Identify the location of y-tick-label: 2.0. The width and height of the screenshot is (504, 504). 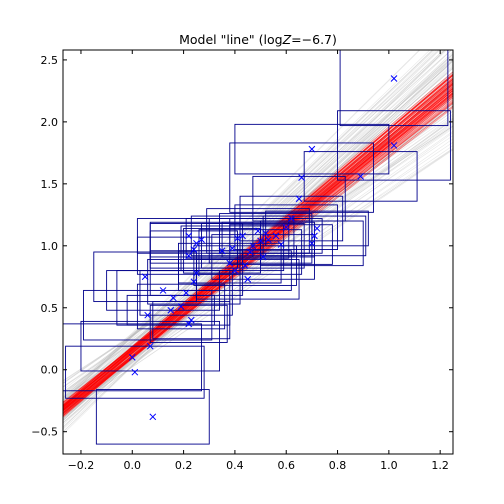
(50, 122).